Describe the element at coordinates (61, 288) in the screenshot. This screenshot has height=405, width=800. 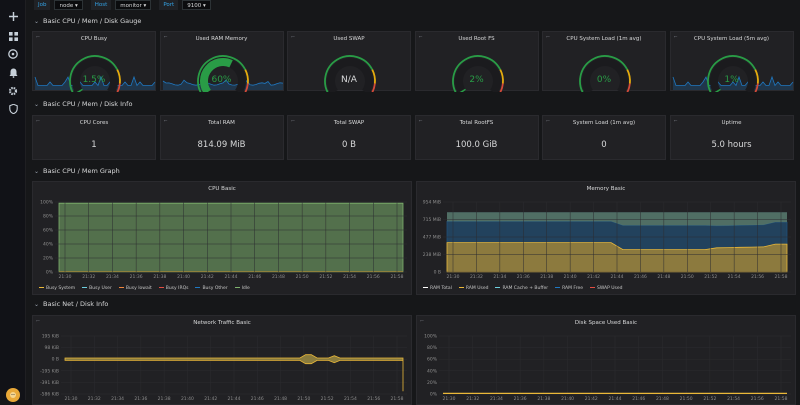
I see `legend-label: Busy System` at that location.